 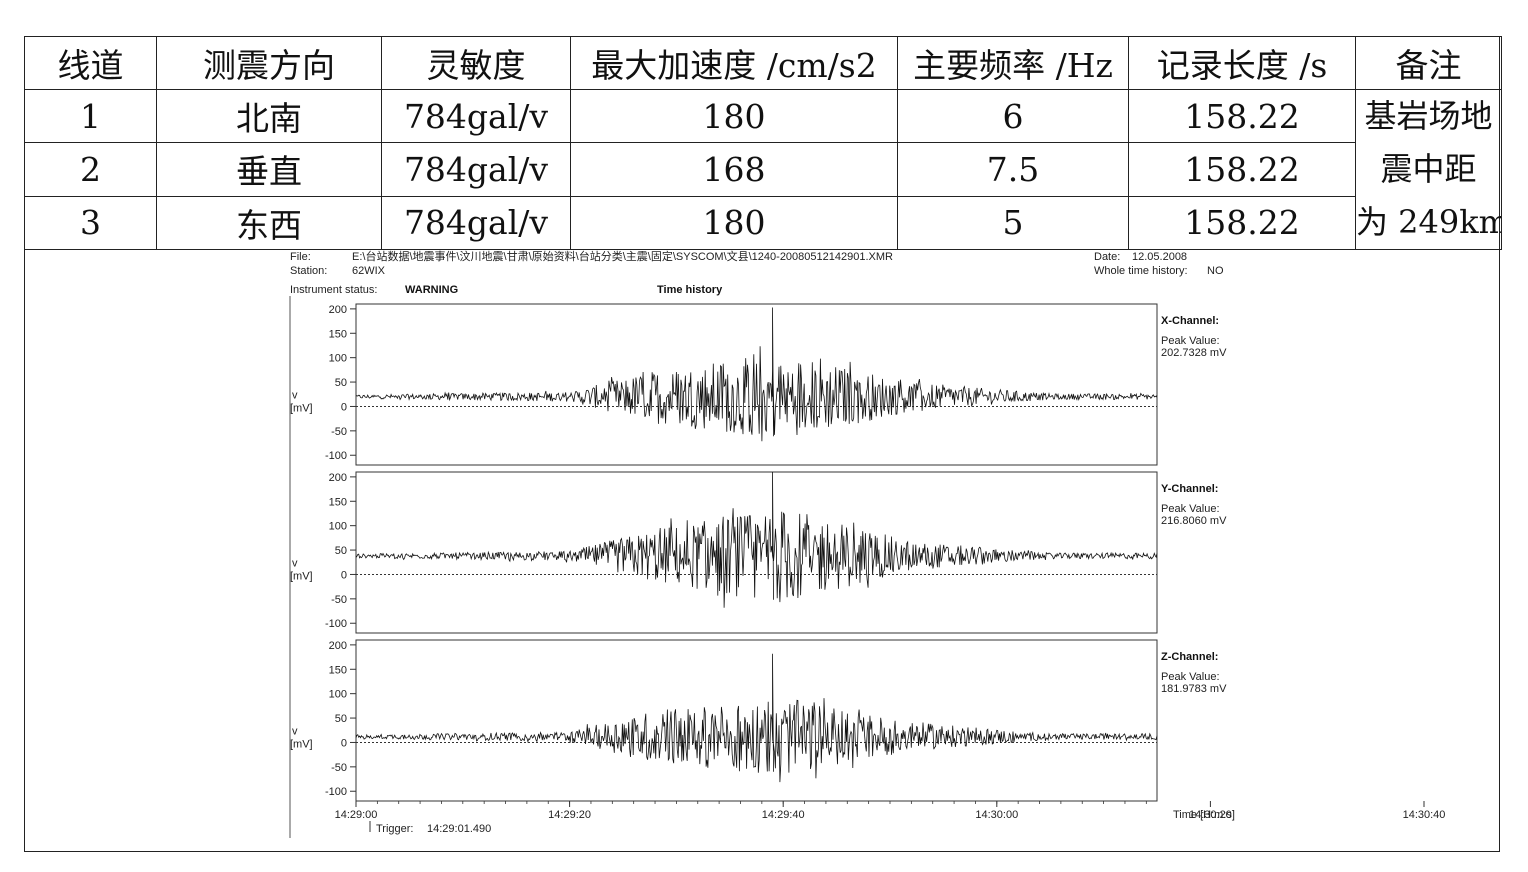 I want to click on cell-direction: 东西, so click(x=269, y=223).